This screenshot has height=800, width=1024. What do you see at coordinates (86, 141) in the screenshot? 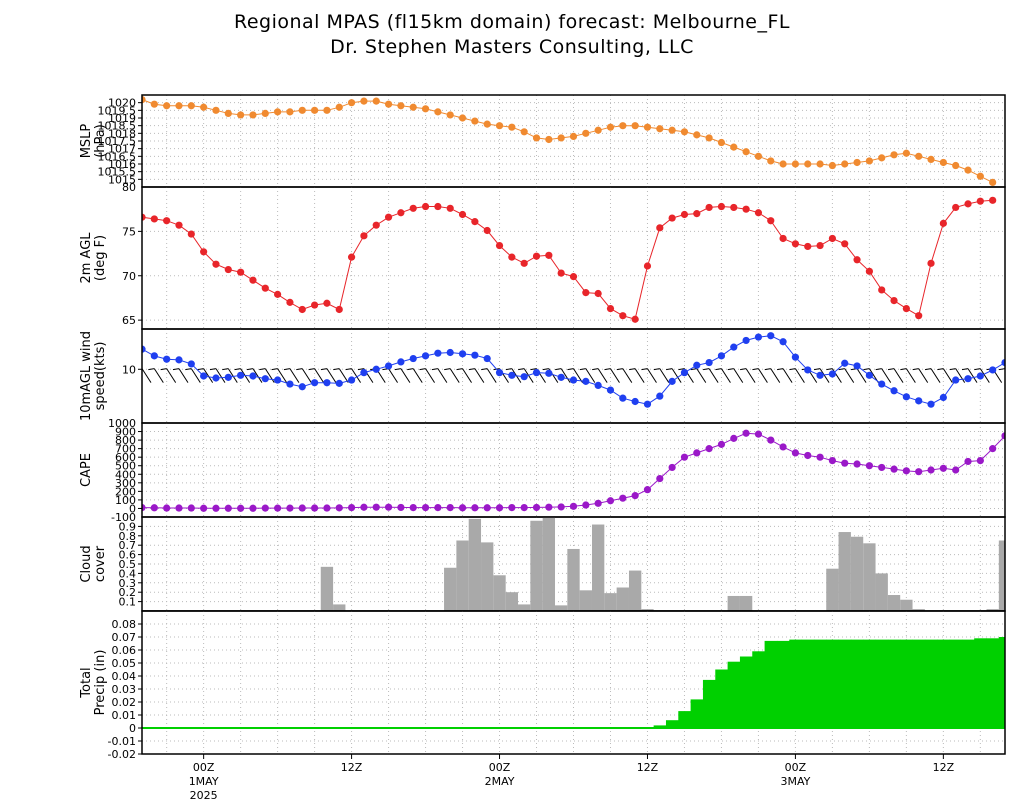
I see `y-axis-label: MSLP` at bounding box center [86, 141].